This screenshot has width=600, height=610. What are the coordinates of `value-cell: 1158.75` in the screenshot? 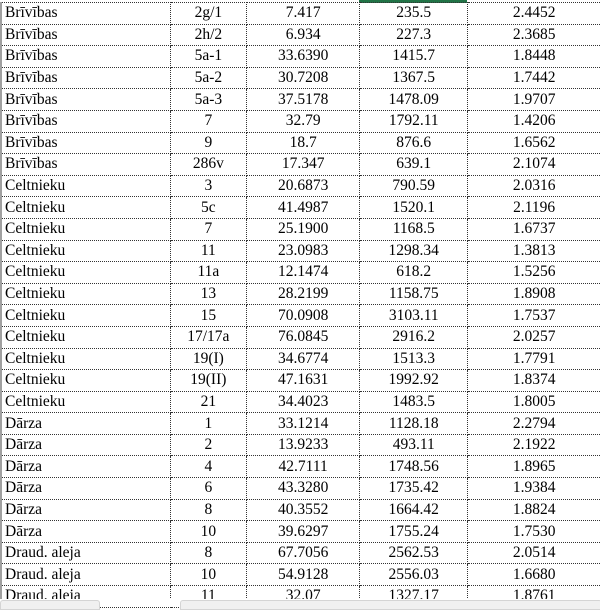 It's located at (414, 294).